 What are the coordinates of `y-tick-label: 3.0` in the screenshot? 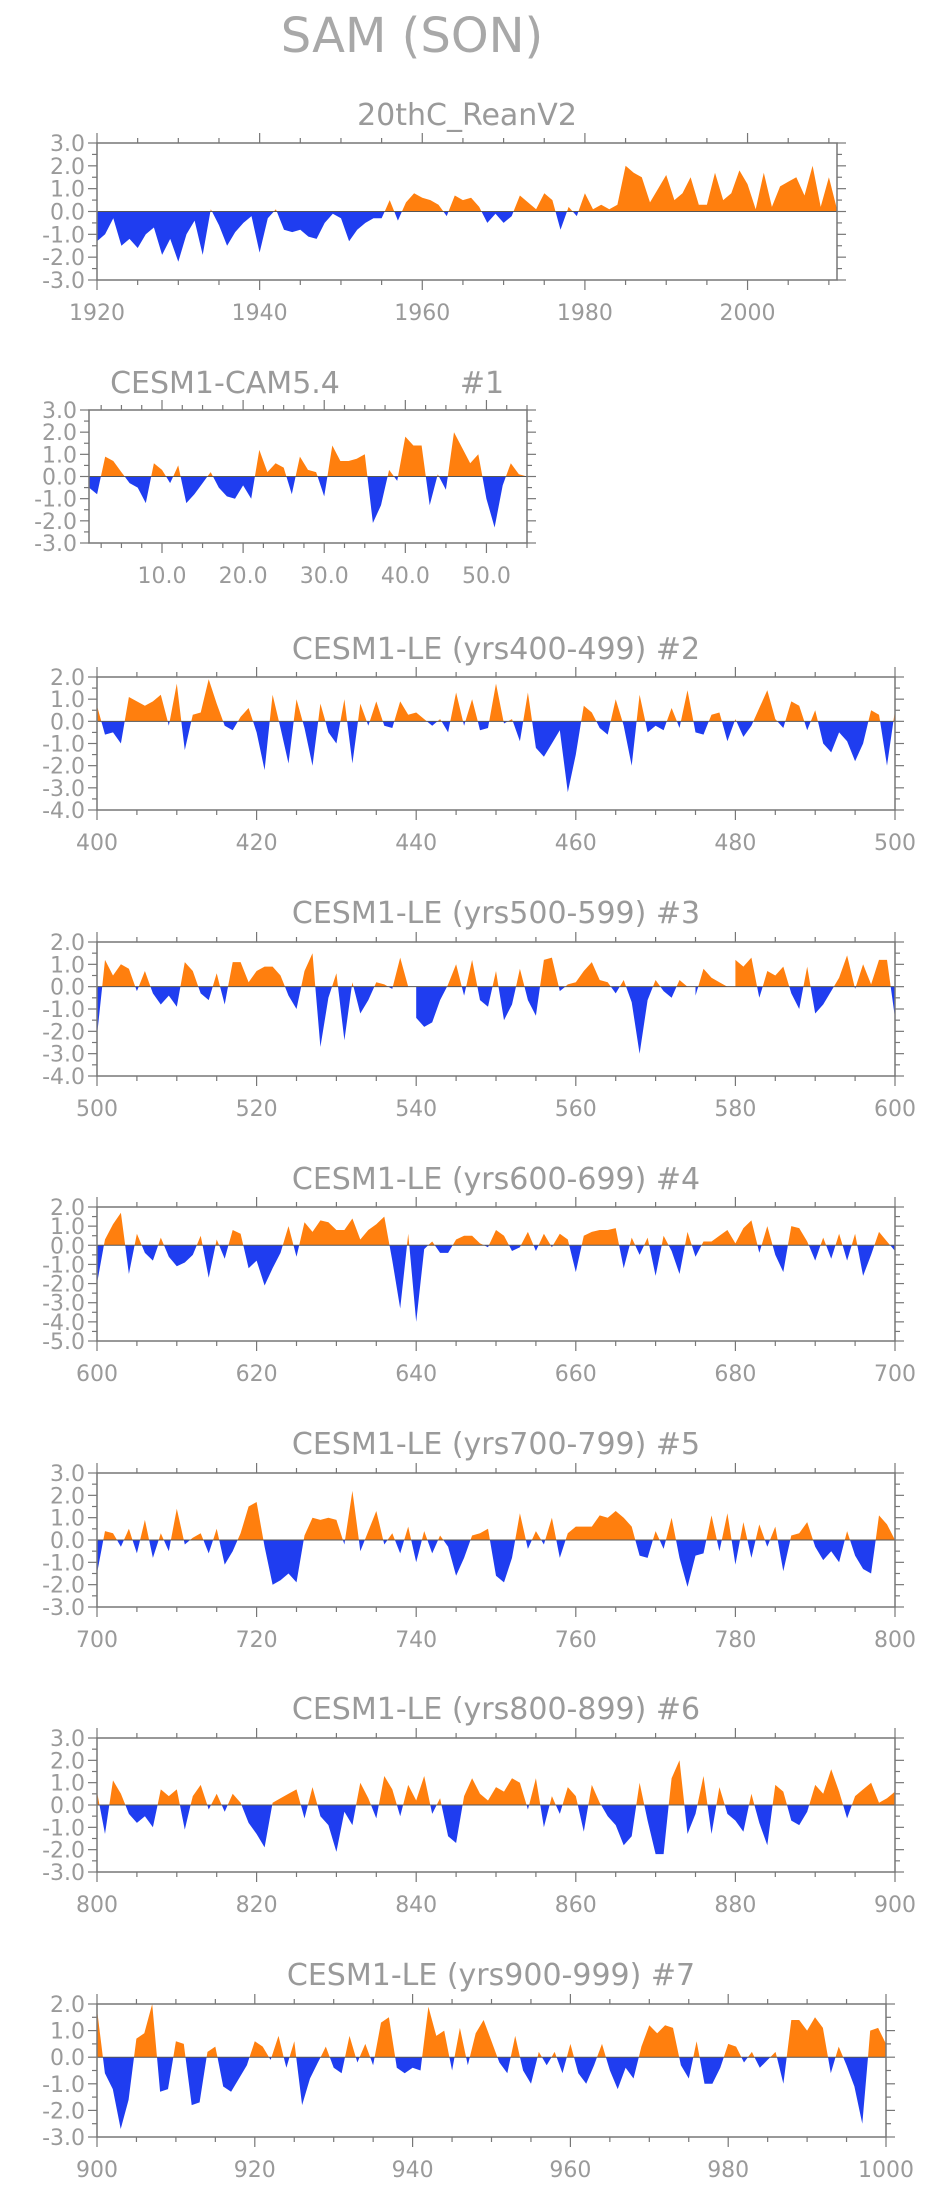 It's located at (67, 1474).